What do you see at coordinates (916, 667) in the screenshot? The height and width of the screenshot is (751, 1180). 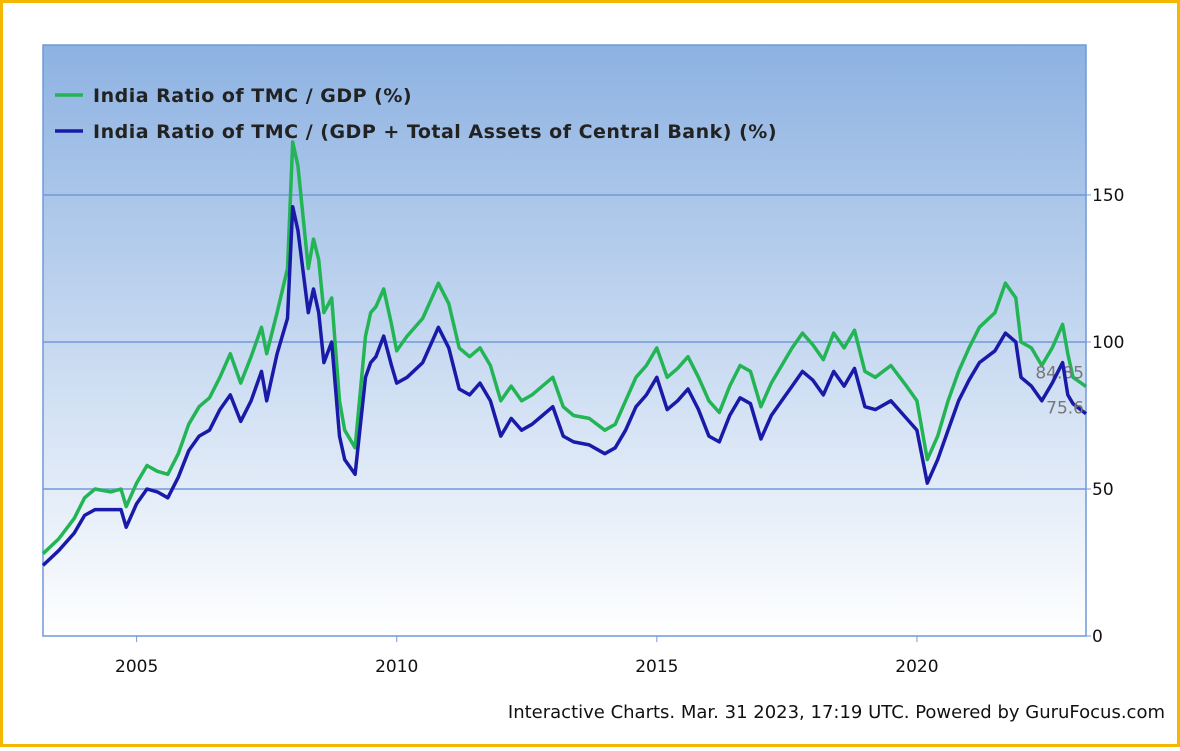 I see `x-tick-label: 2020` at bounding box center [916, 667].